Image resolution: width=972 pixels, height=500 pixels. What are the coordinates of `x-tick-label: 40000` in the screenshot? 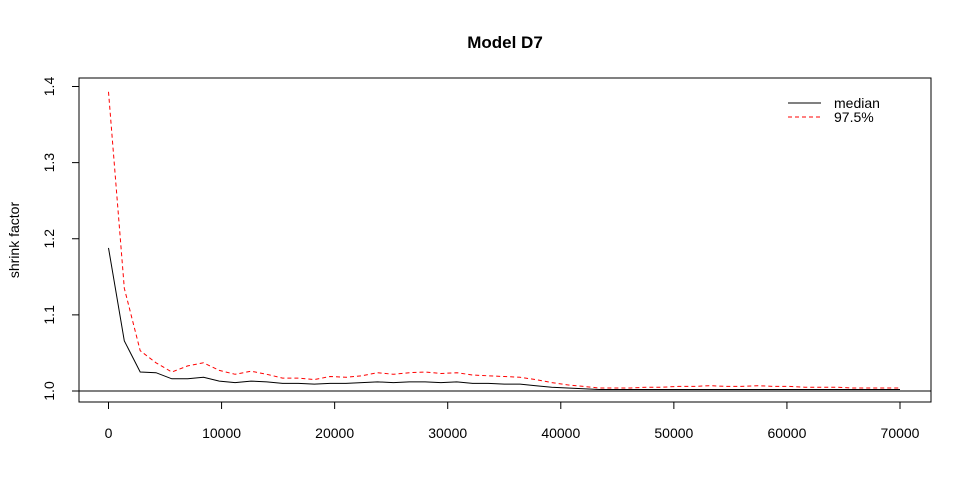 It's located at (560, 433).